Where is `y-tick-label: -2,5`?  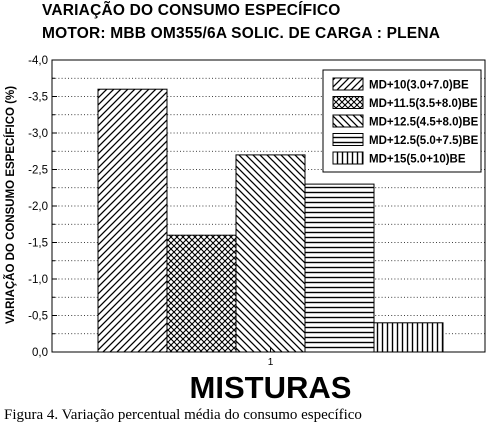
y-tick-label: -2,5 is located at coordinates (38, 171).